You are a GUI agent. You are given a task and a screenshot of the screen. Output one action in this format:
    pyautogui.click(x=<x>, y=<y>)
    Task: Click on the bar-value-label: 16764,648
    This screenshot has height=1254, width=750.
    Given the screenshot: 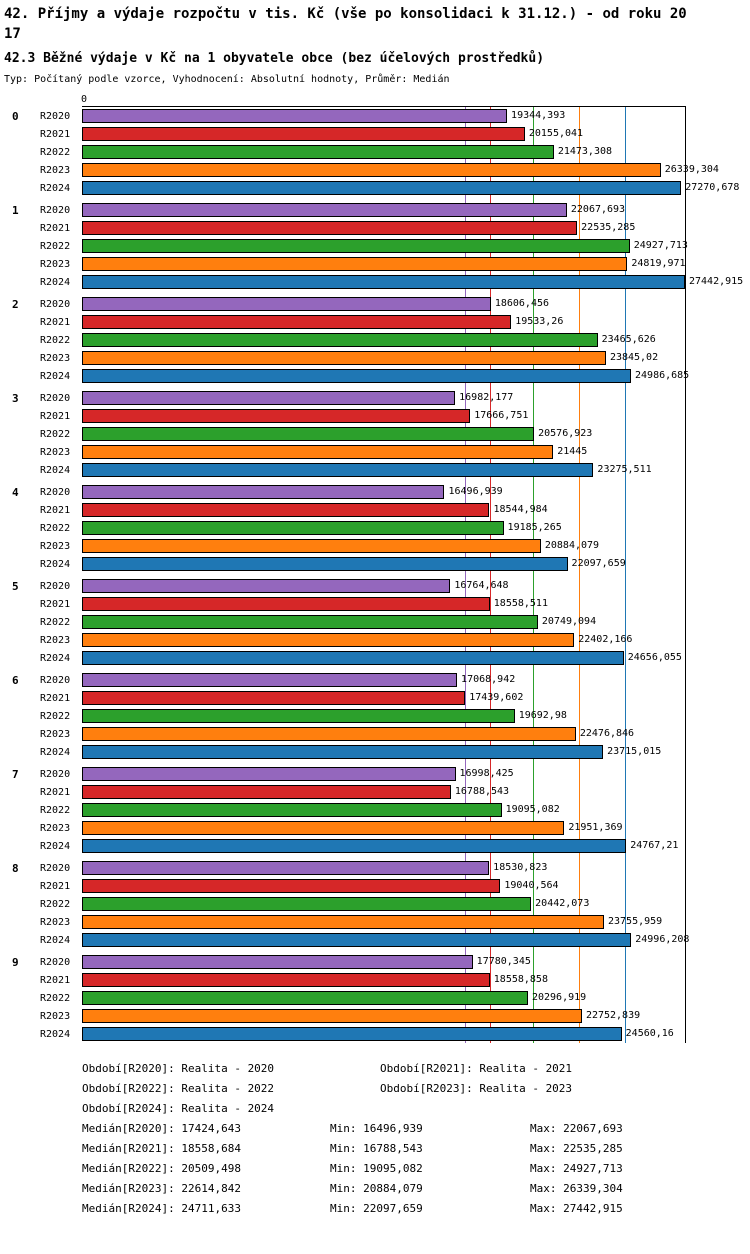 What is the action you would take?
    pyautogui.click(x=481, y=585)
    